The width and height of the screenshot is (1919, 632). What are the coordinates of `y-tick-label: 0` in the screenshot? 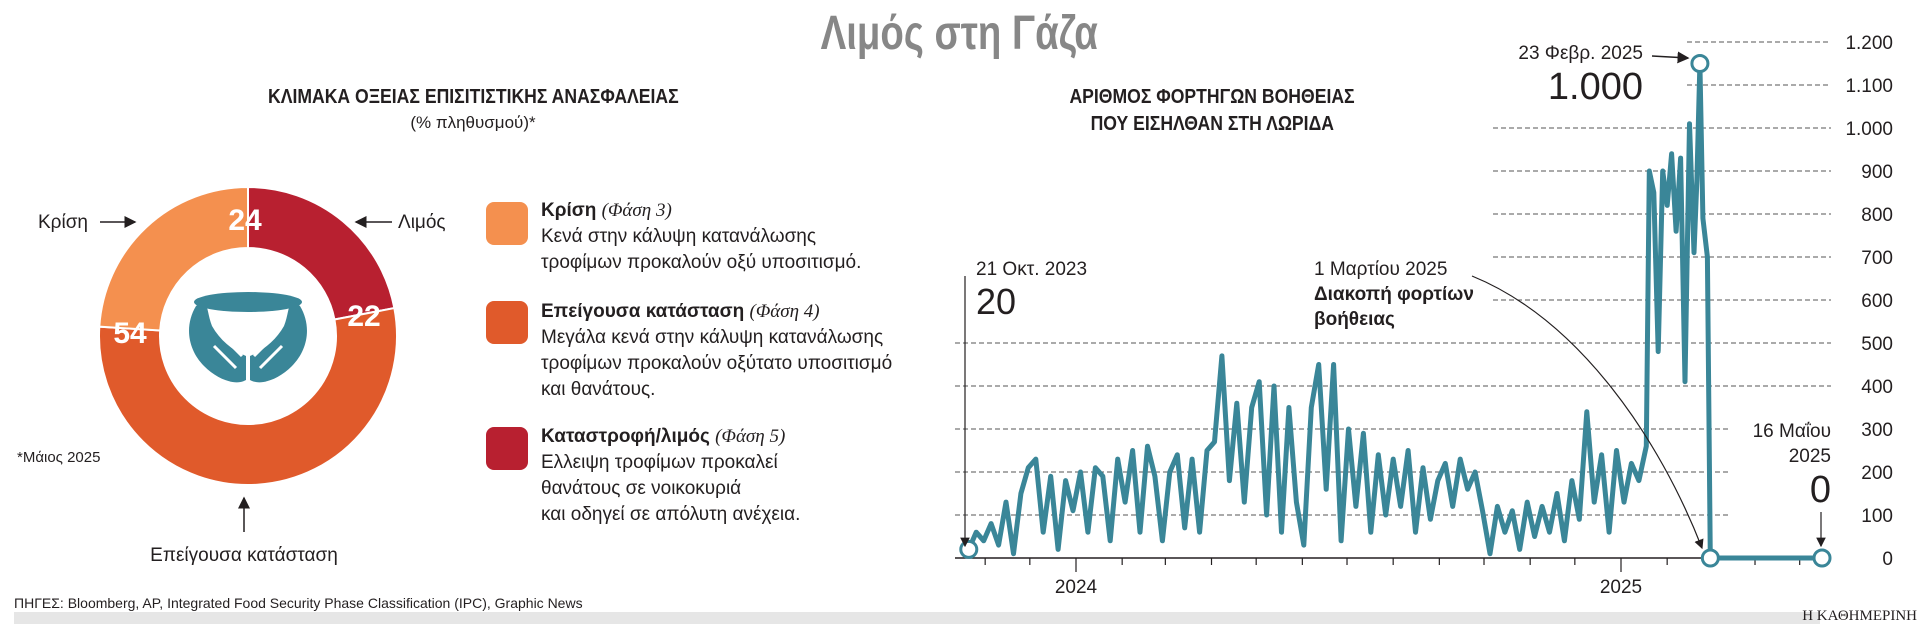 It's located at (1887, 559).